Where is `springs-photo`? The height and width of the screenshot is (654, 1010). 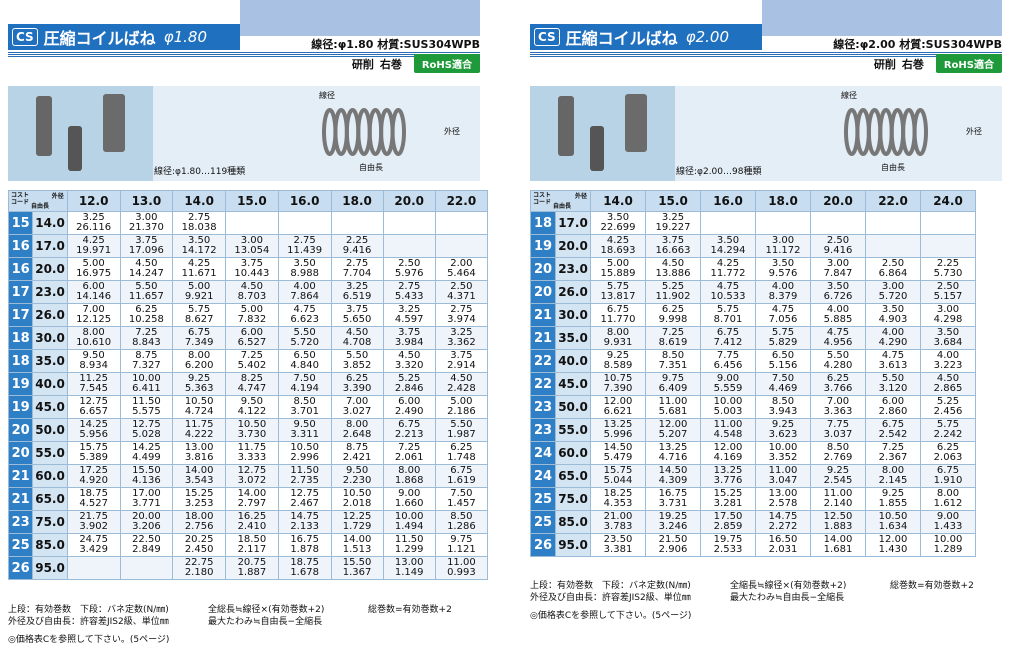 springs-photo is located at coordinates (80, 132).